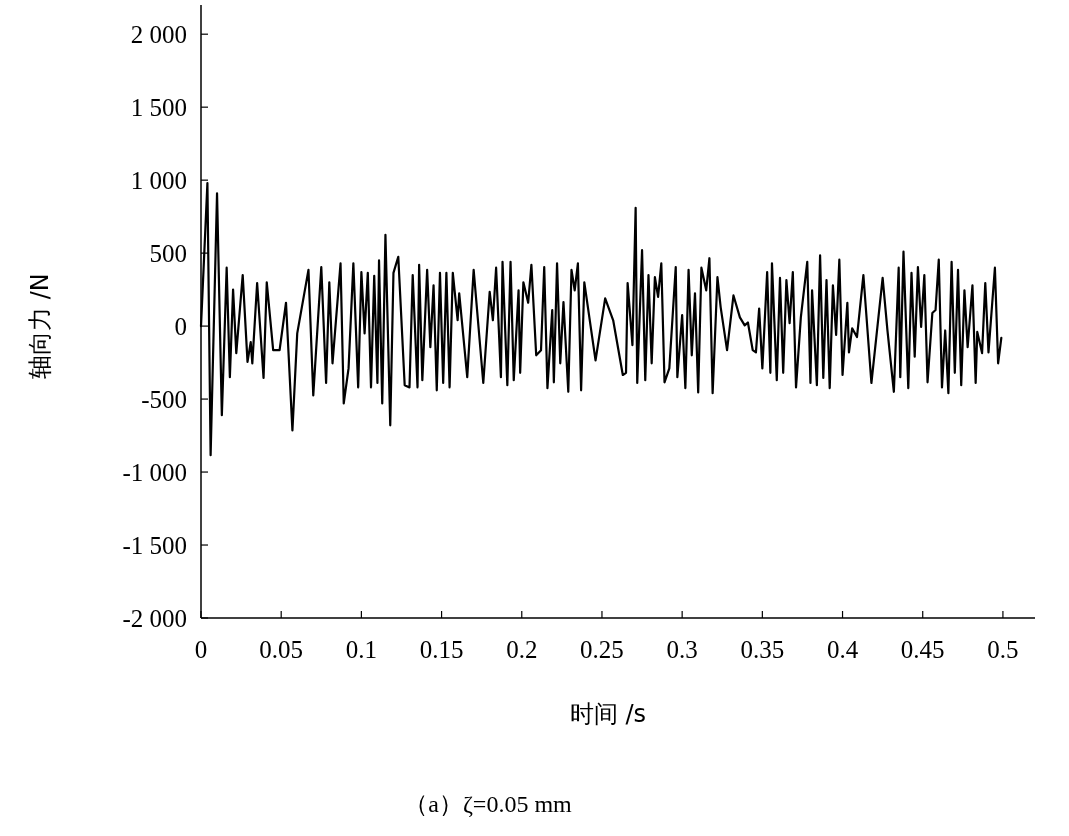 The image size is (1069, 836). I want to click on y-tick-label: 0, so click(180, 326).